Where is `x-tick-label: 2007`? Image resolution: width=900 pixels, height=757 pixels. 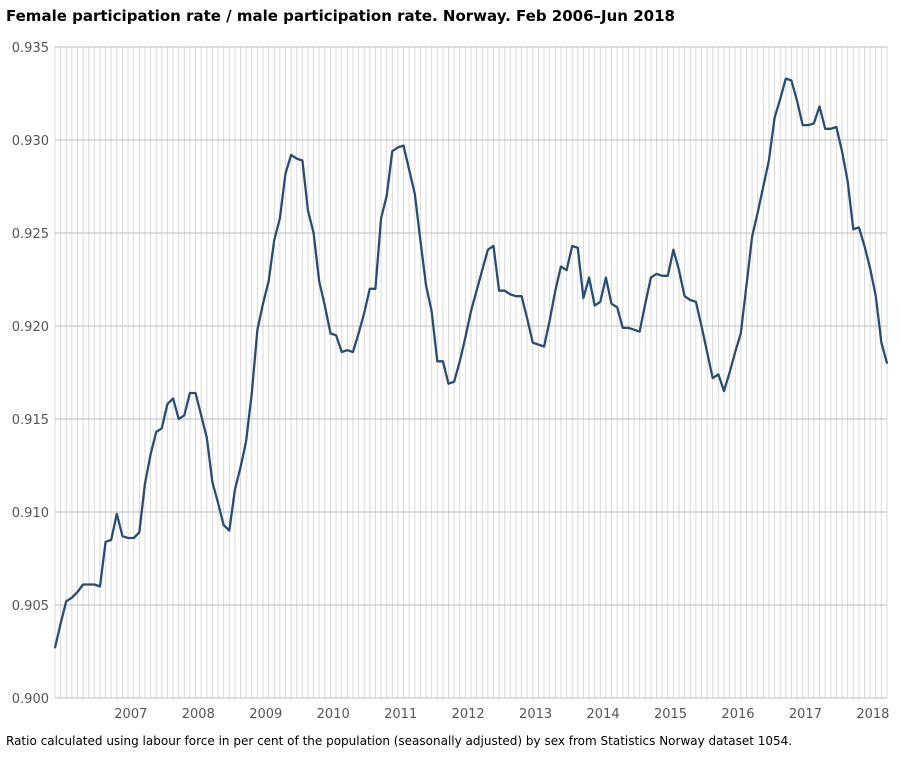 x-tick-label: 2007 is located at coordinates (130, 714).